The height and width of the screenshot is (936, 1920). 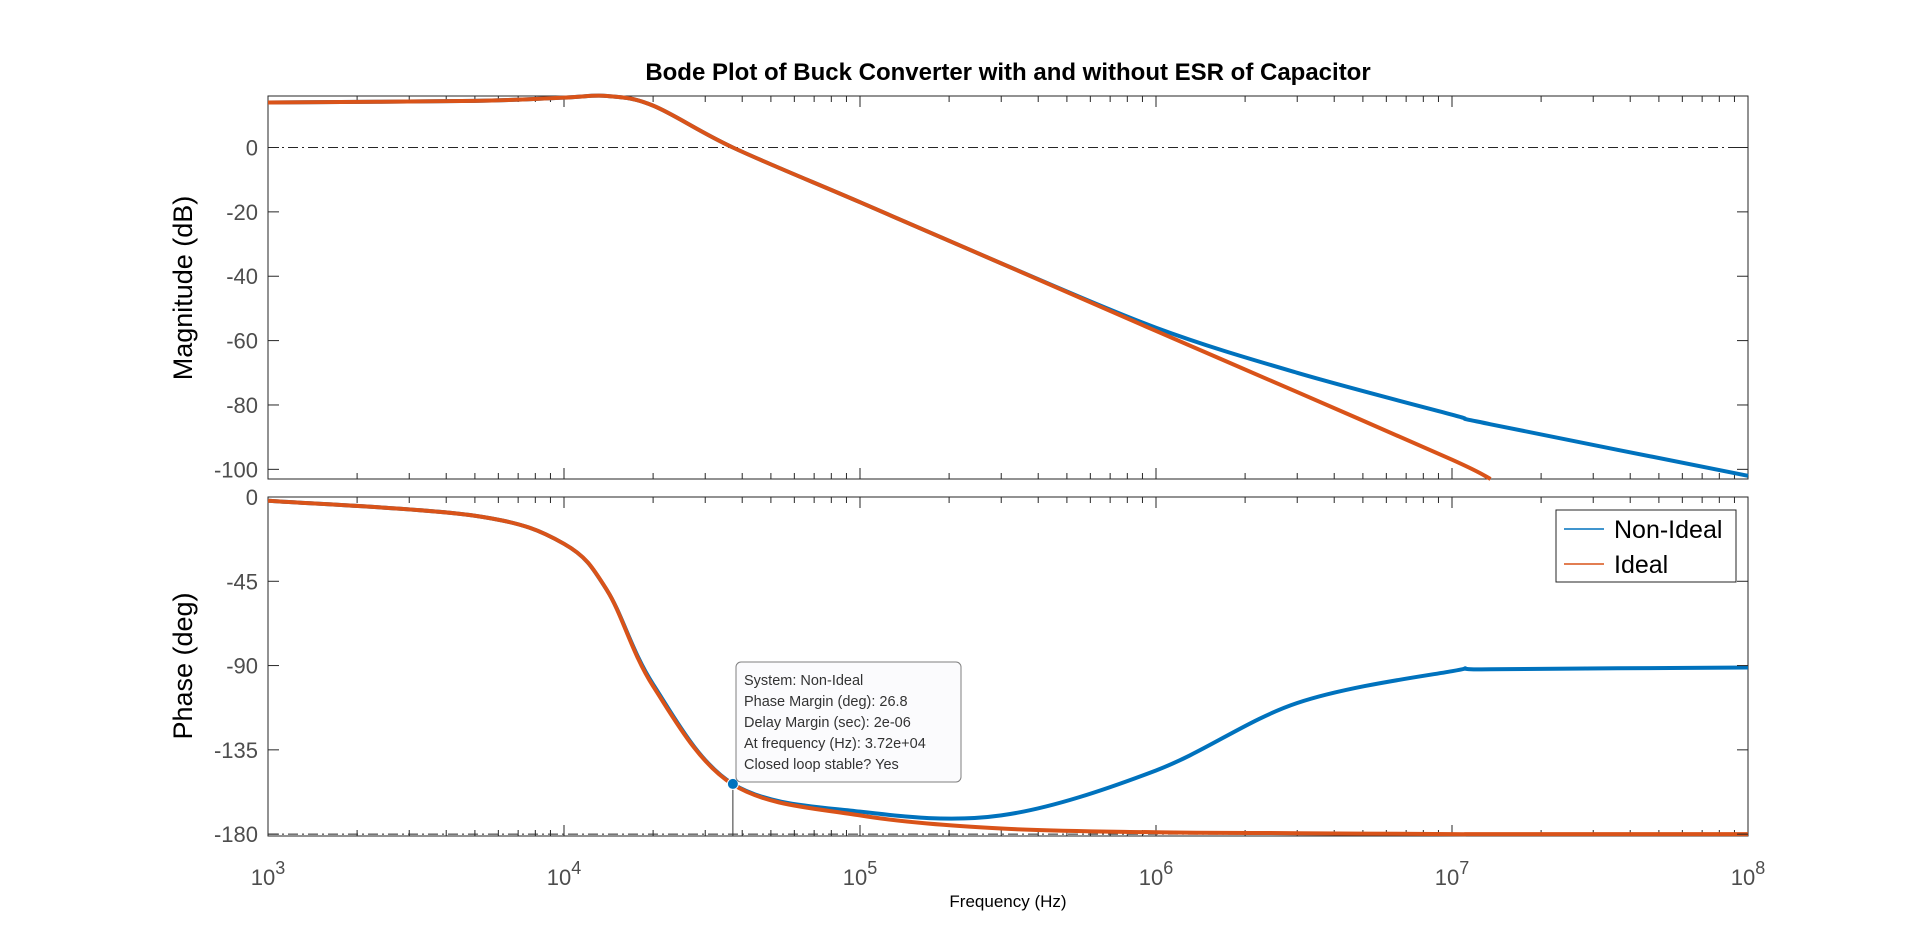 What do you see at coordinates (242, 666) in the screenshot?
I see `phase-ytick-label: -90` at bounding box center [242, 666].